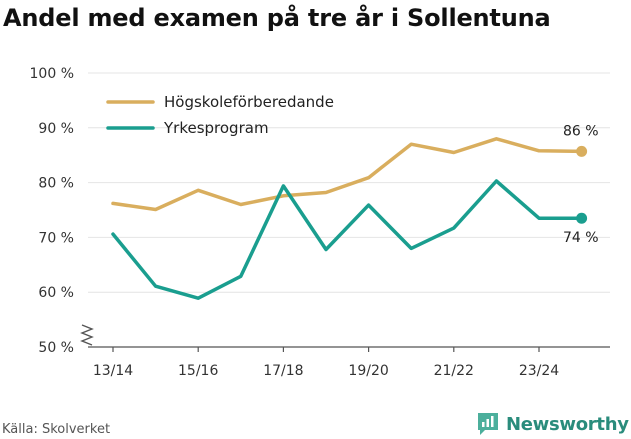 Image resolution: width=631 pixels, height=439 pixels. Describe the element at coordinates (567, 424) in the screenshot. I see `brand-name: Newsworthy` at that location.